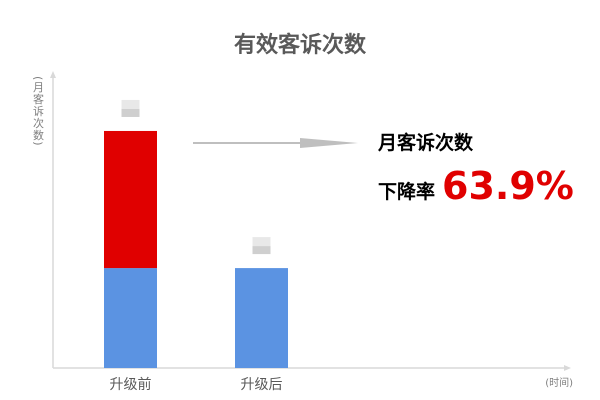  I want to click on arrow-head-icon, so click(329, 143).